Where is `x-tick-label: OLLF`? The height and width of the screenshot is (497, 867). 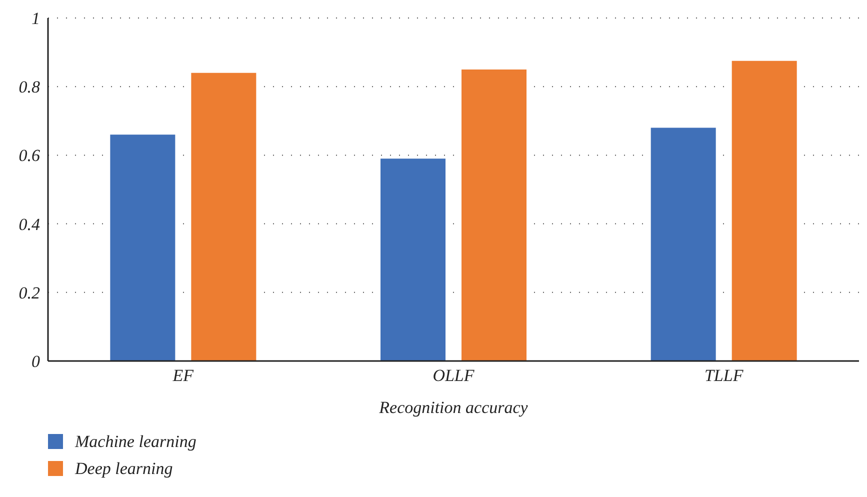 x-tick-label: OLLF is located at coordinates (453, 376).